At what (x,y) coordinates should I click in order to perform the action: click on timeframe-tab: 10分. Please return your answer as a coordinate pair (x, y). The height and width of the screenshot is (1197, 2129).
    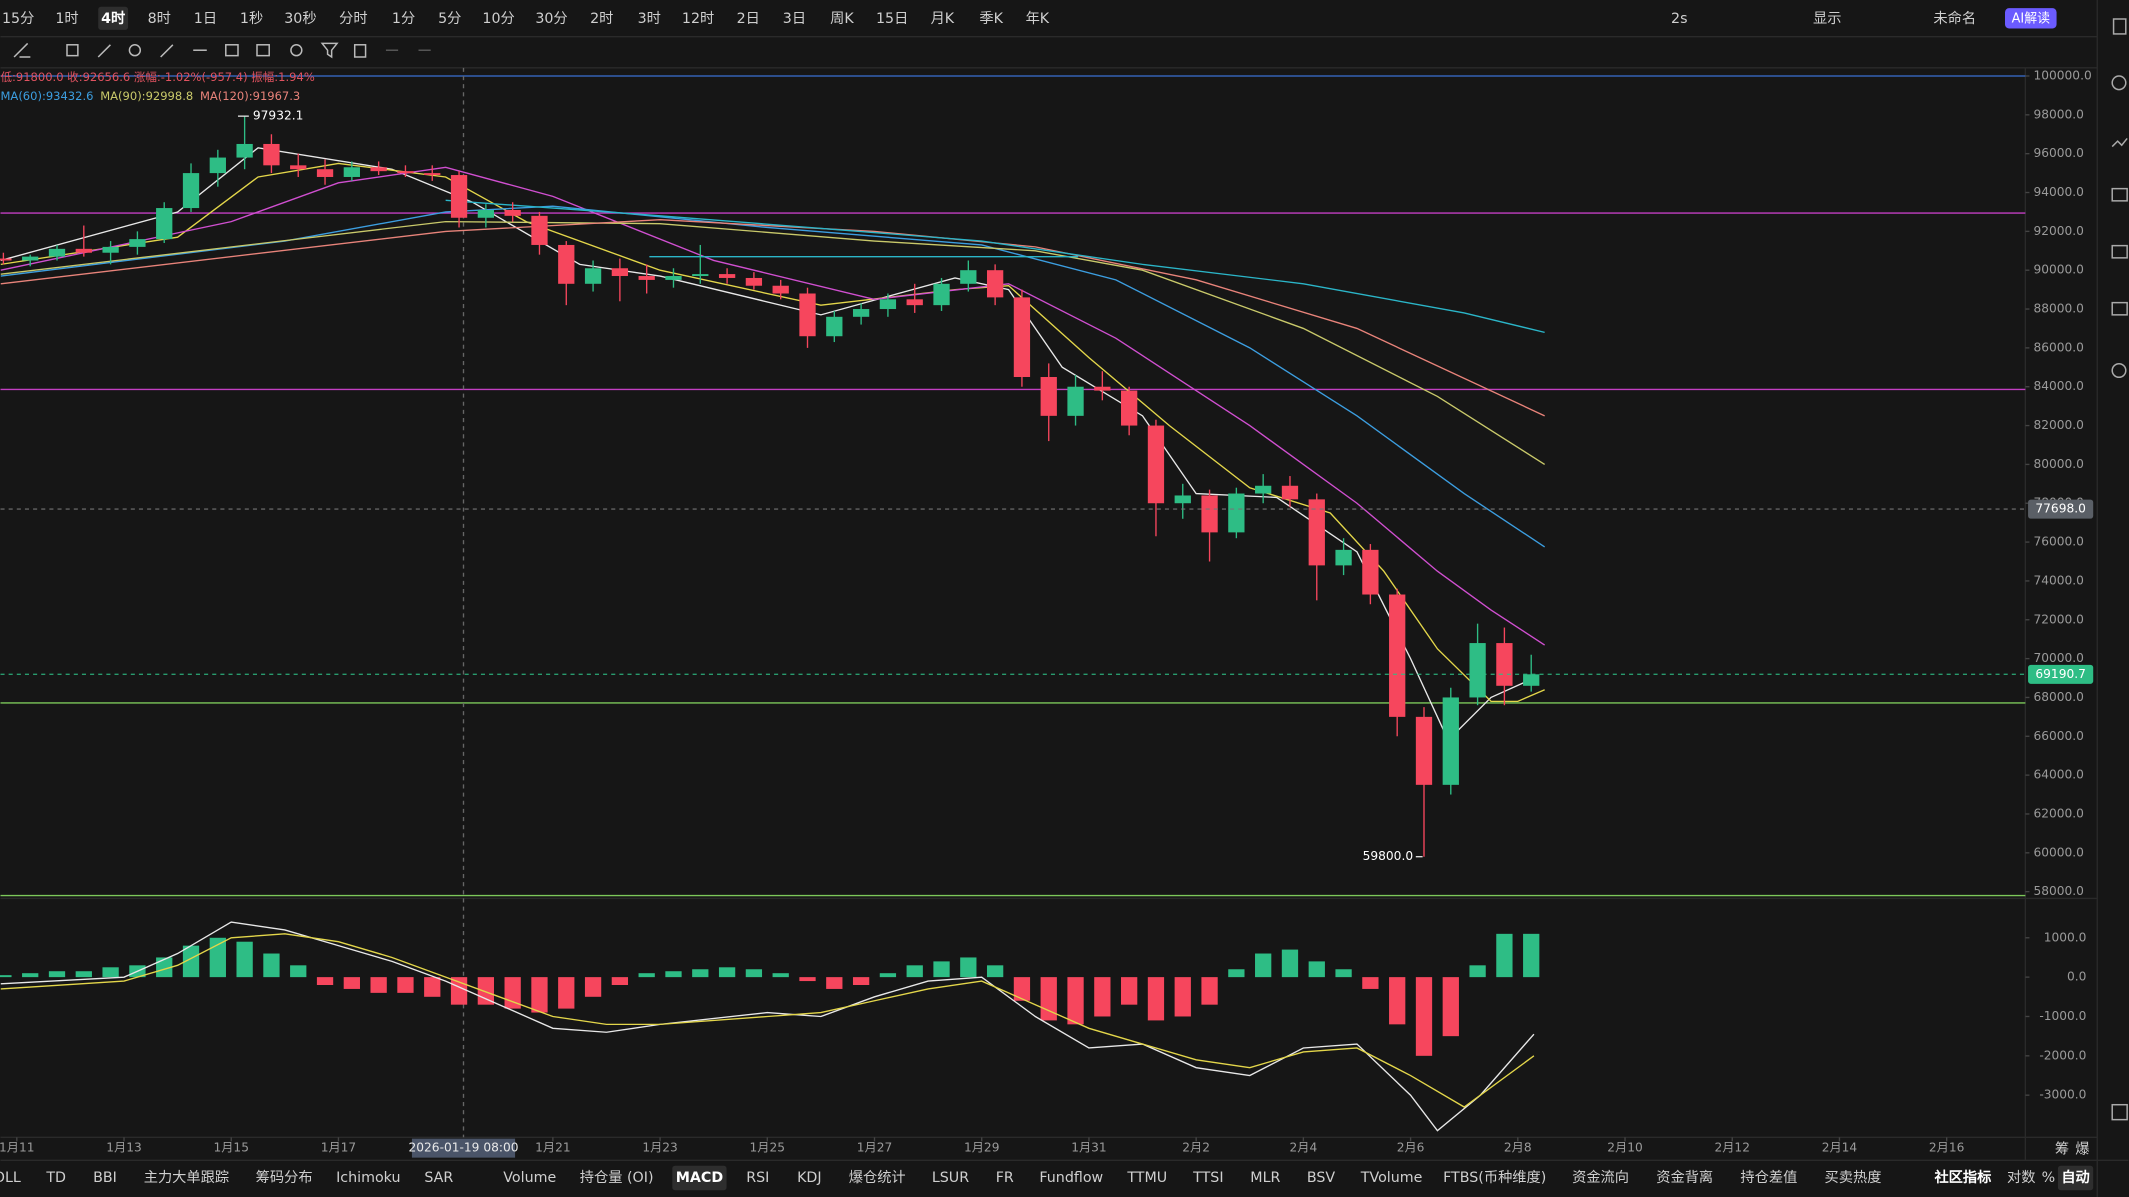
    Looking at the image, I should click on (498, 18).